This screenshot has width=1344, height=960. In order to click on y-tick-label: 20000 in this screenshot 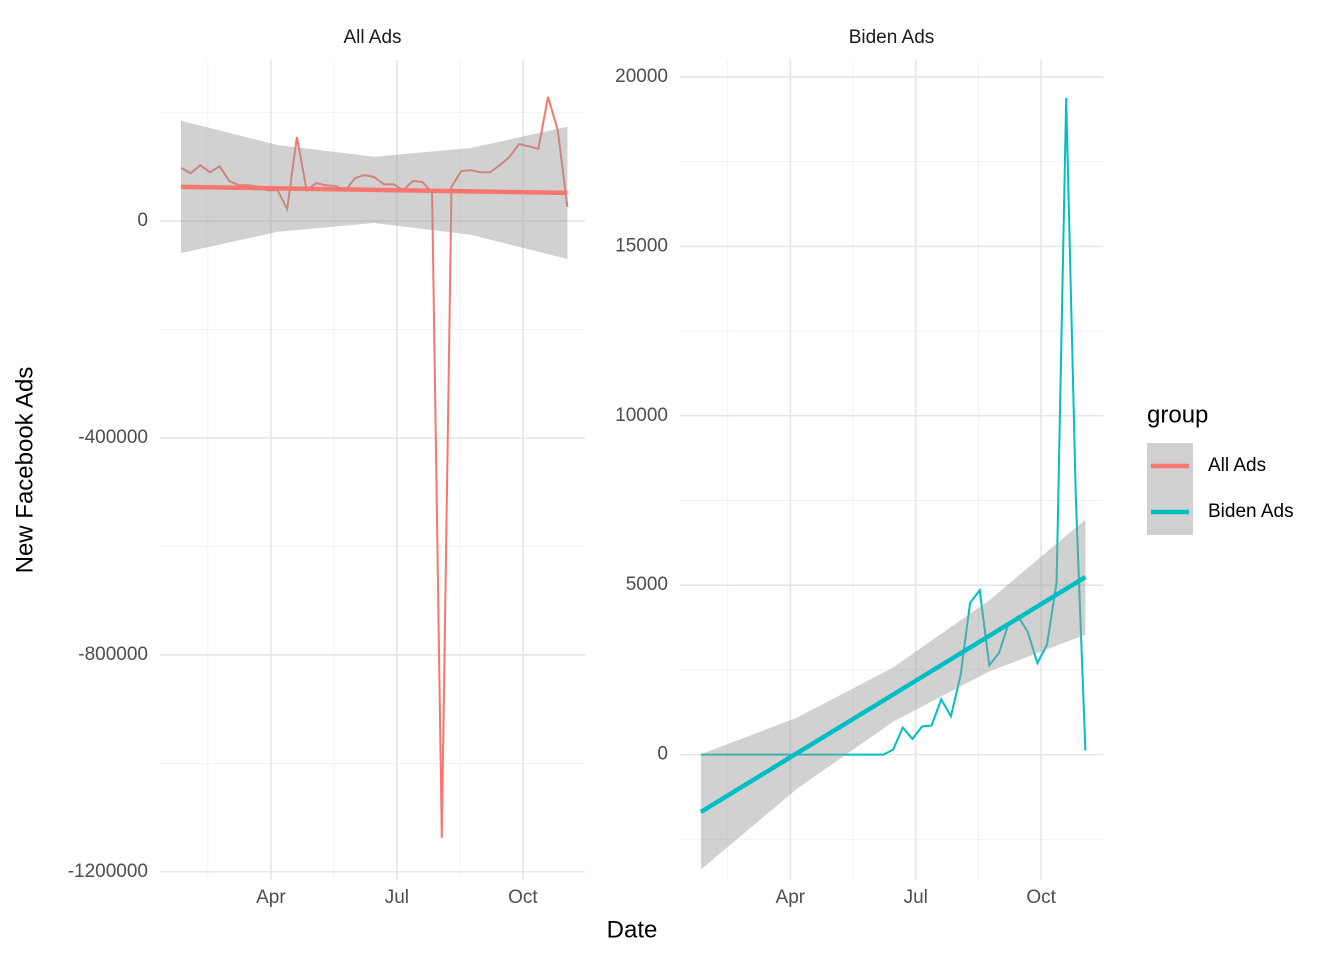, I will do `click(641, 76)`.